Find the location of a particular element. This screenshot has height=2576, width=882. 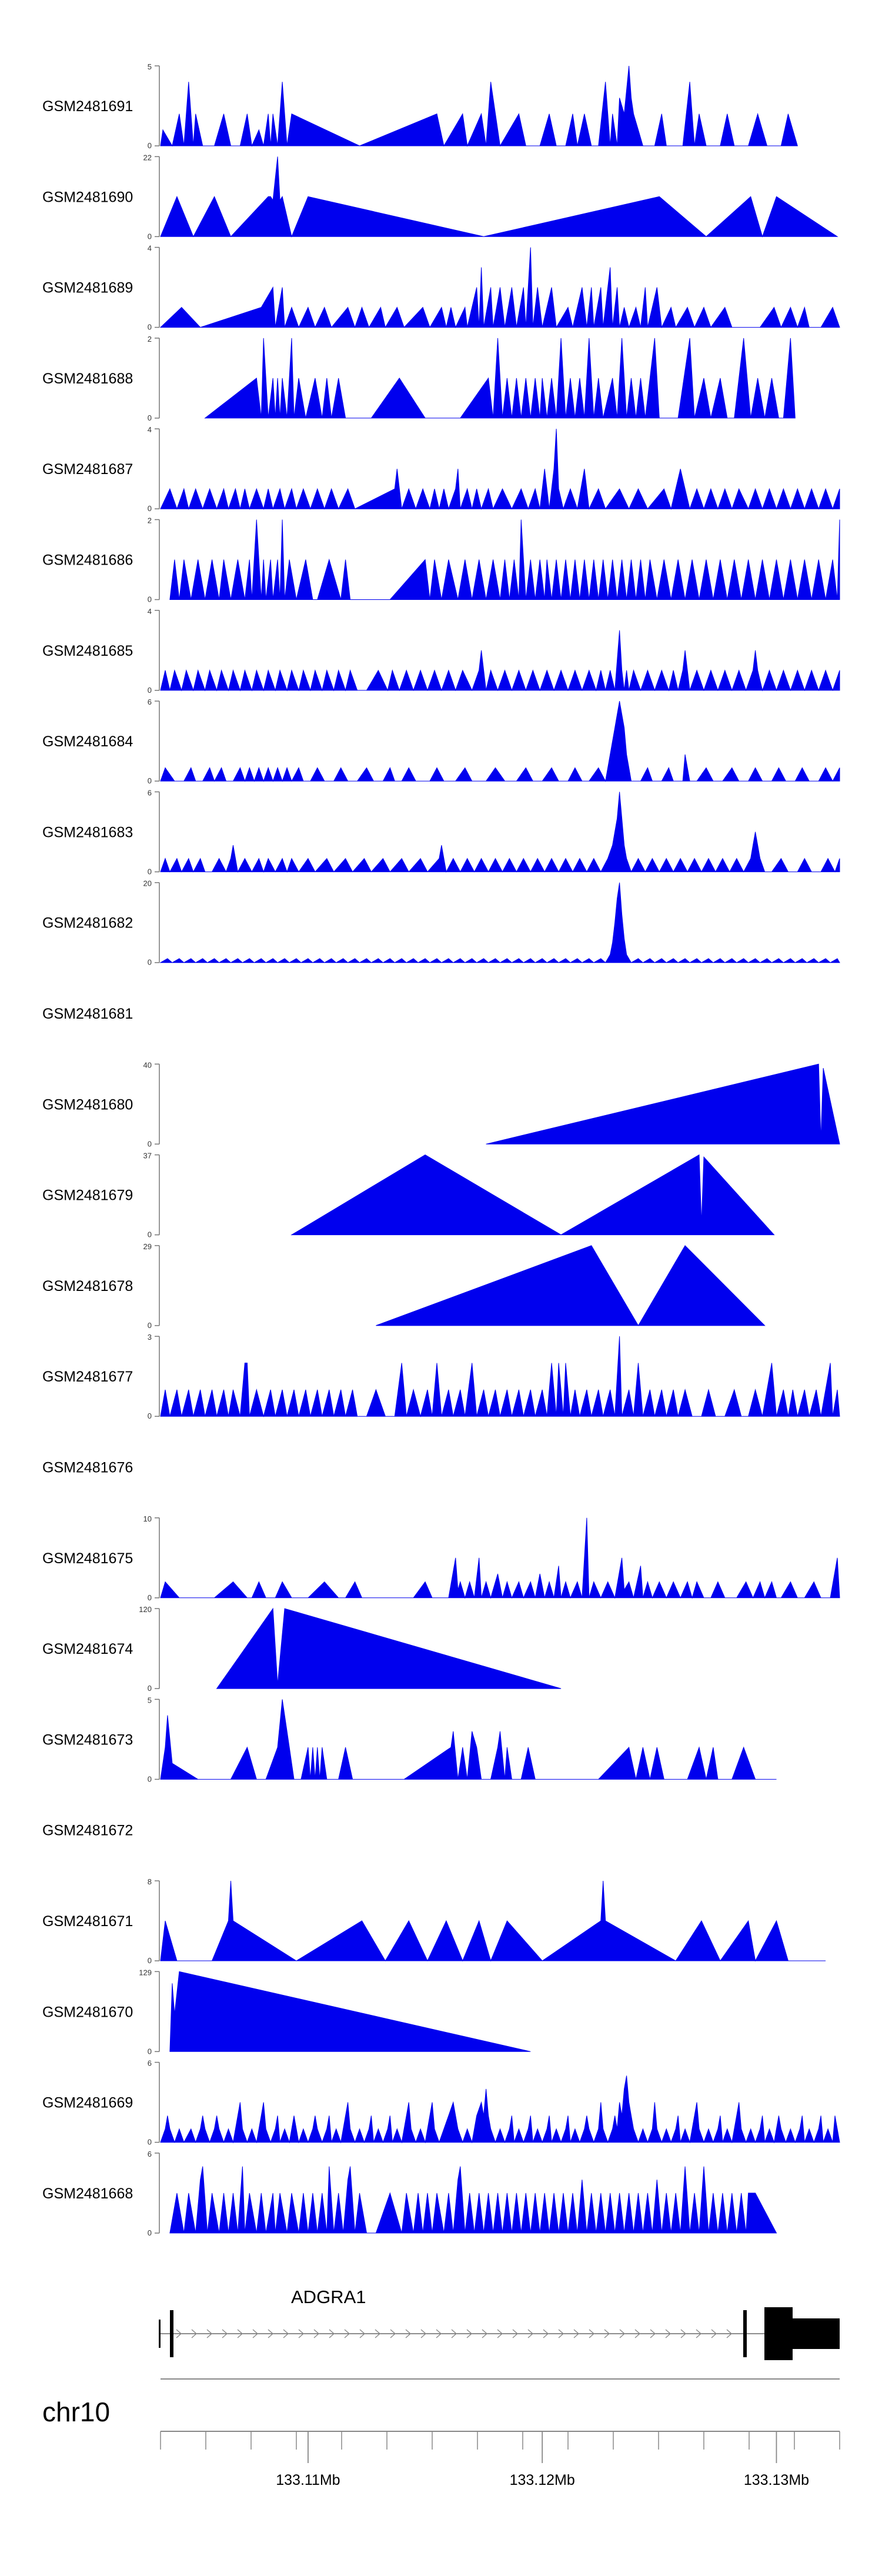

track-label: GSM2481684 is located at coordinates (87, 741).